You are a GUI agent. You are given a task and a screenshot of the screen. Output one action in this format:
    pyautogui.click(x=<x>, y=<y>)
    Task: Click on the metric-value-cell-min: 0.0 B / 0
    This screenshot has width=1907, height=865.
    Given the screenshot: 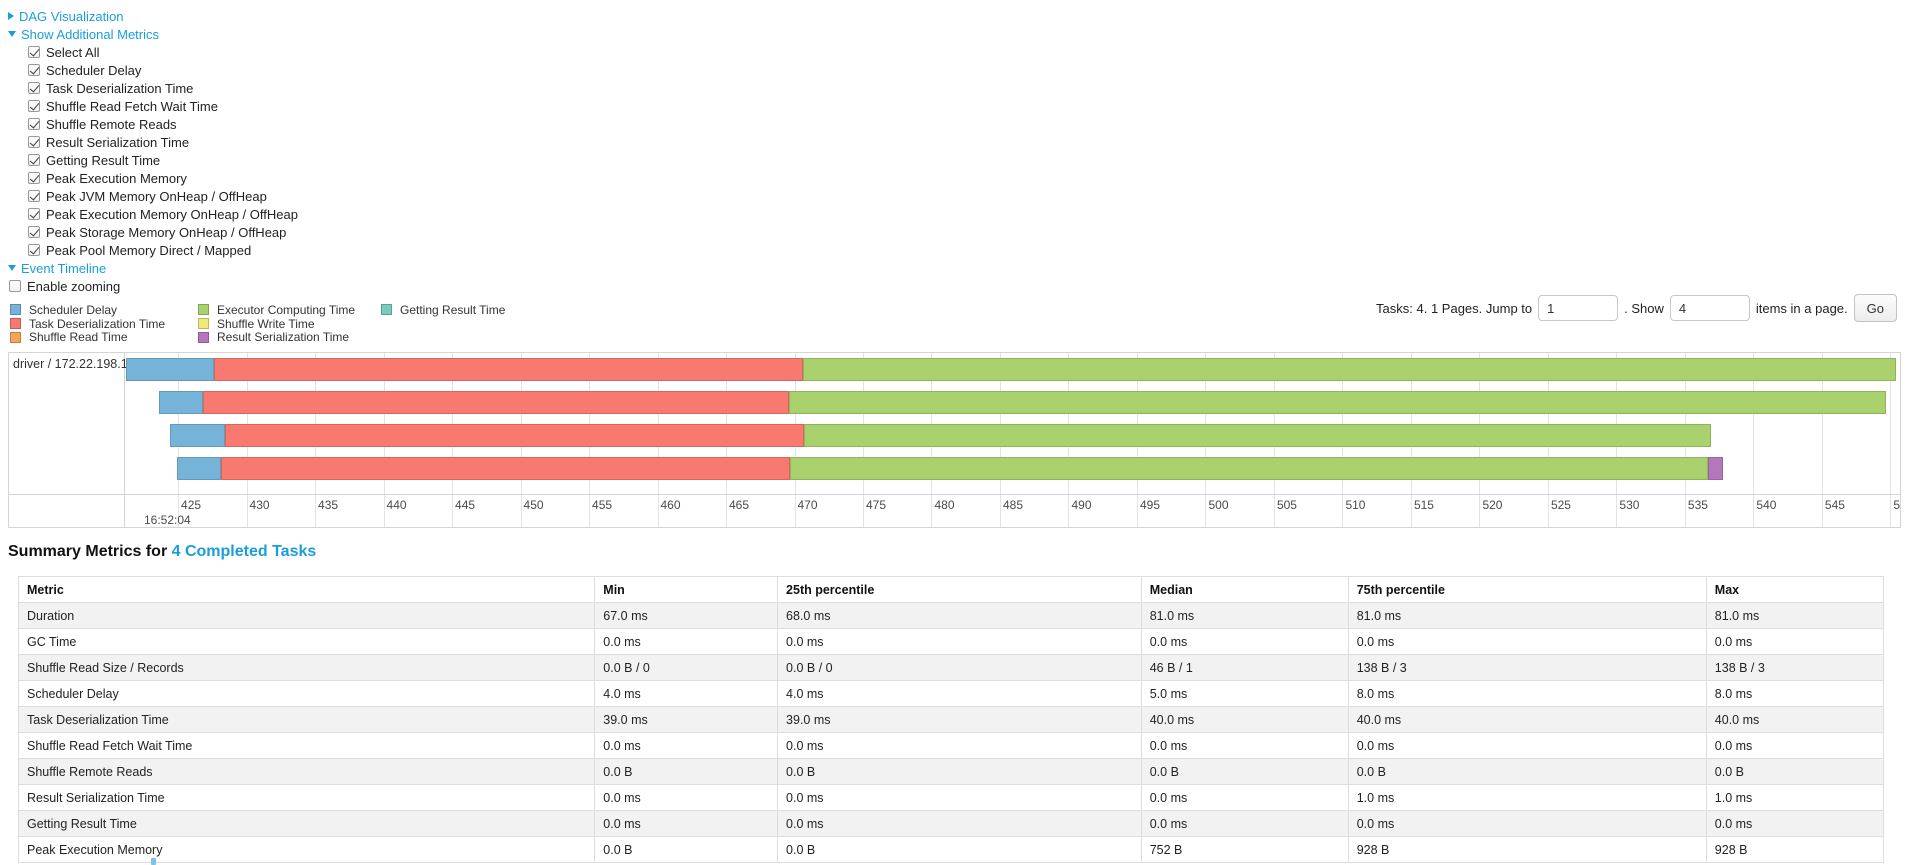 What is the action you would take?
    pyautogui.click(x=686, y=667)
    